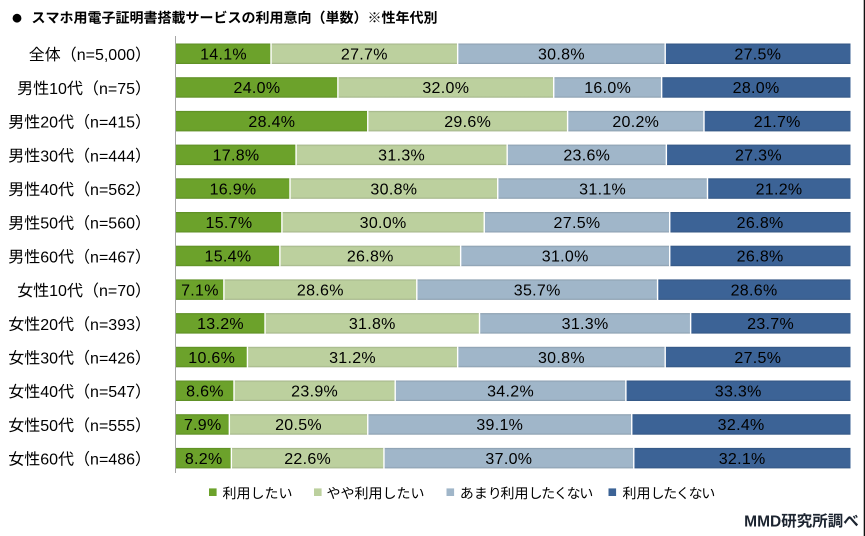 The image size is (865, 536). I want to click on svg-text: 22.6%, so click(307, 459).